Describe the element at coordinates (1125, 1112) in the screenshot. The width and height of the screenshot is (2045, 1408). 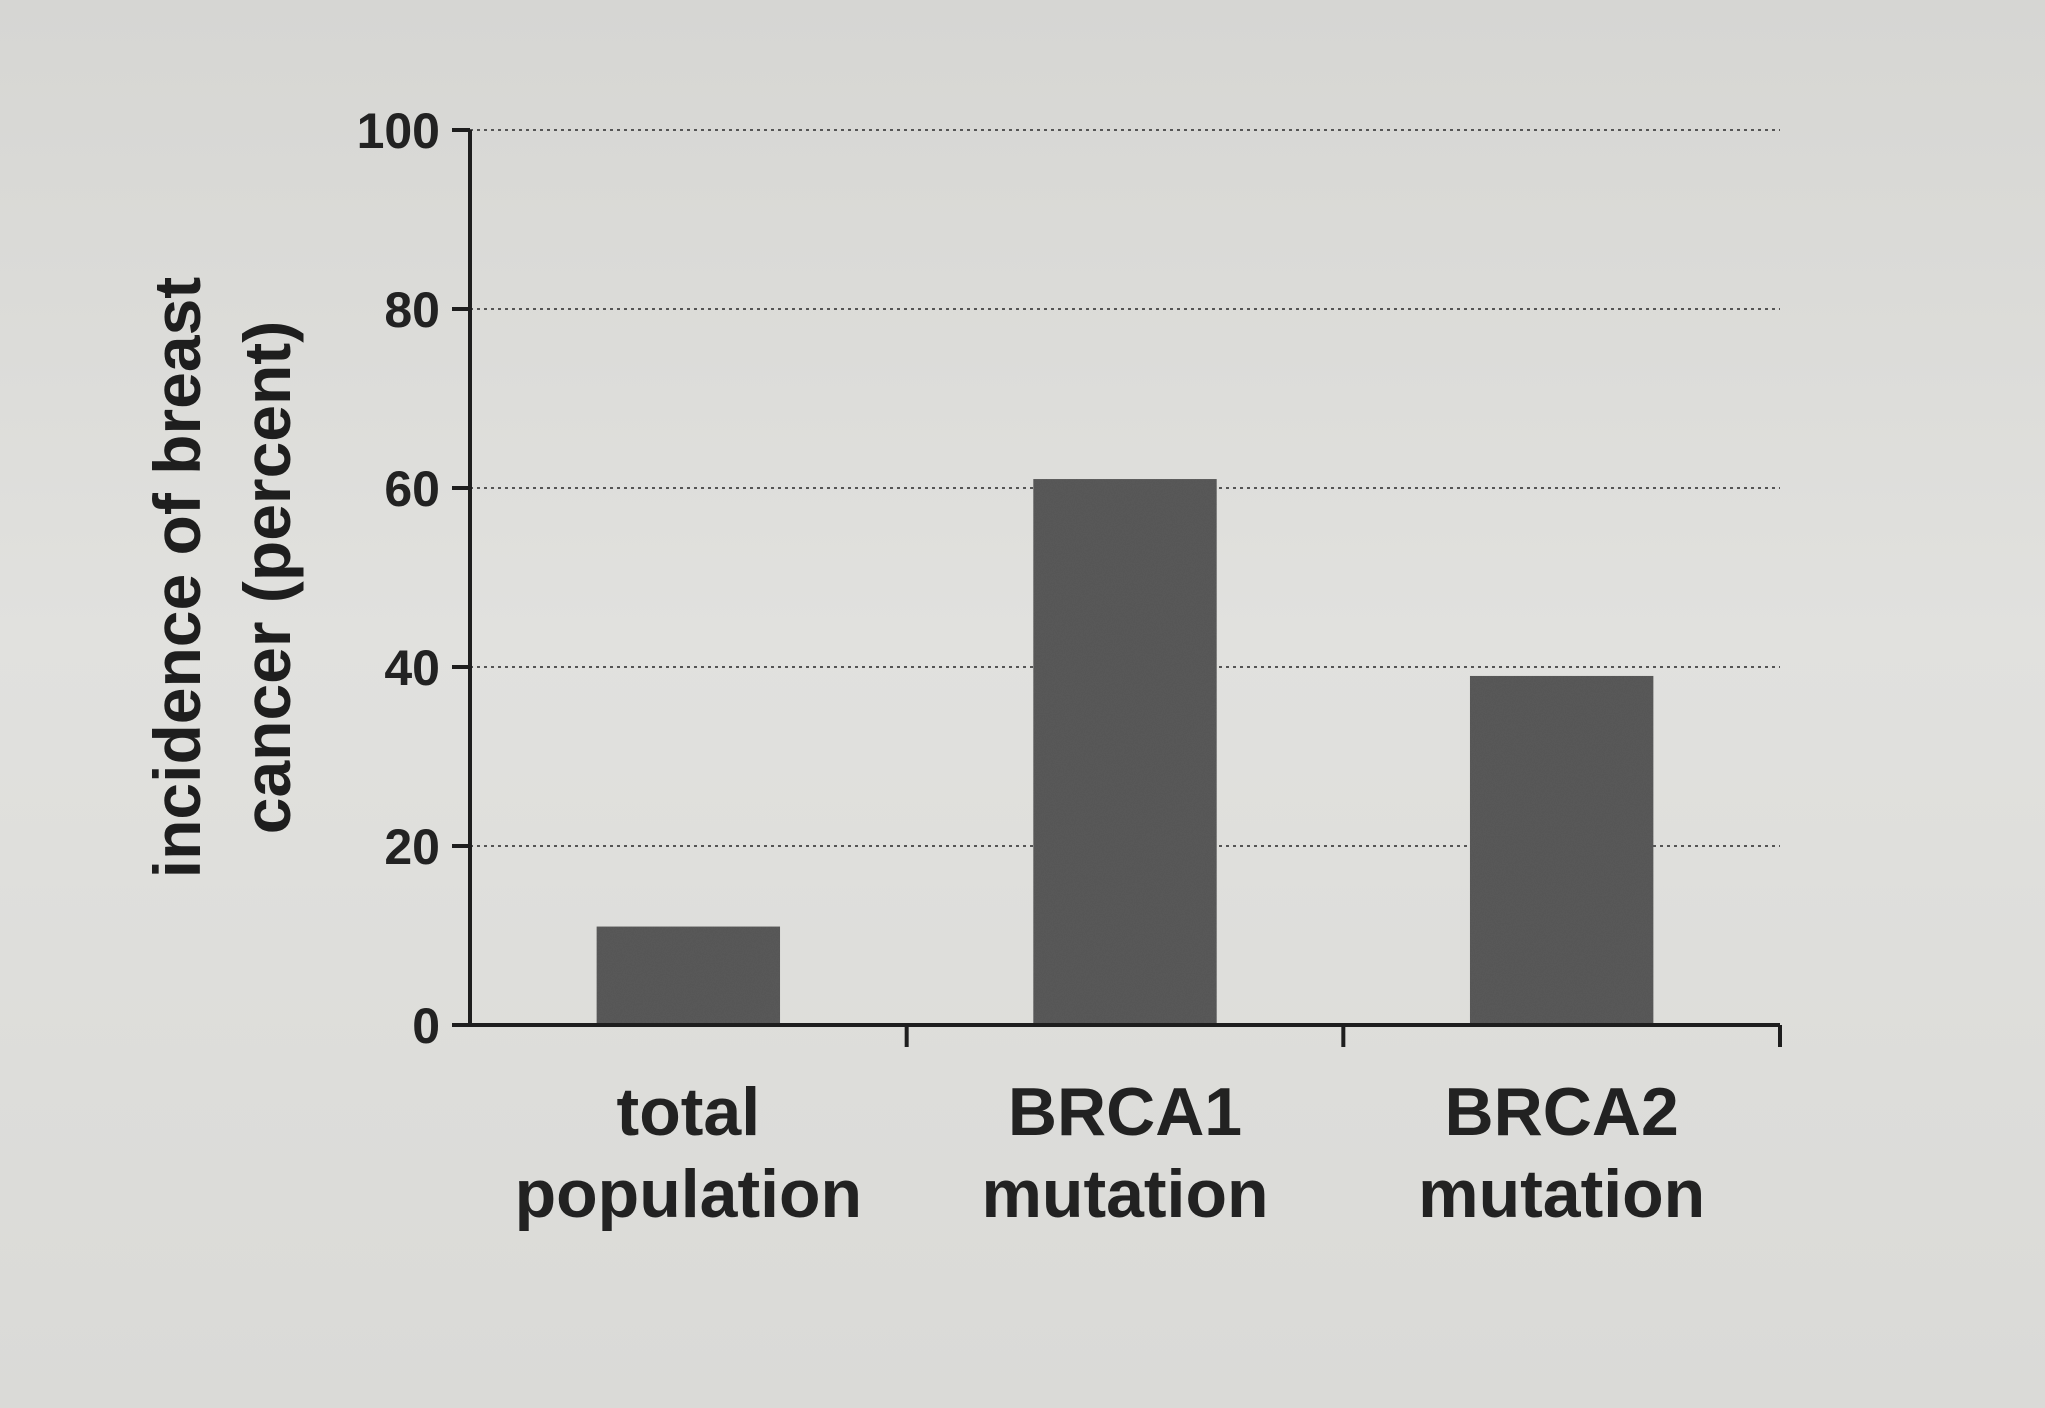
I see `x-category-label-line: BRCA1` at that location.